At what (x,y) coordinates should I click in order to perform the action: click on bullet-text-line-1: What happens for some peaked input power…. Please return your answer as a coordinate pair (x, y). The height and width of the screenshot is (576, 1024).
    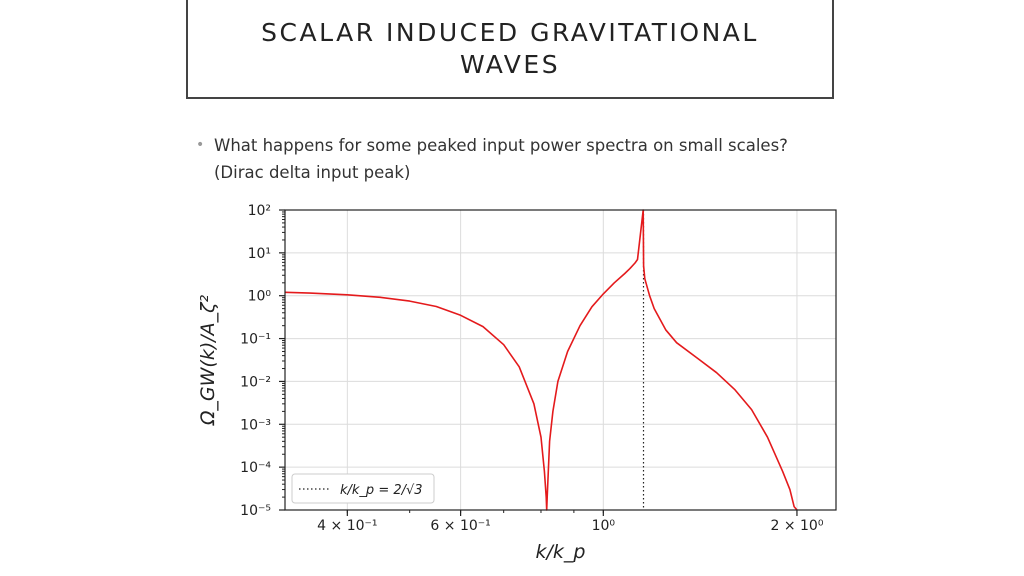
    Looking at the image, I should click on (501, 145).